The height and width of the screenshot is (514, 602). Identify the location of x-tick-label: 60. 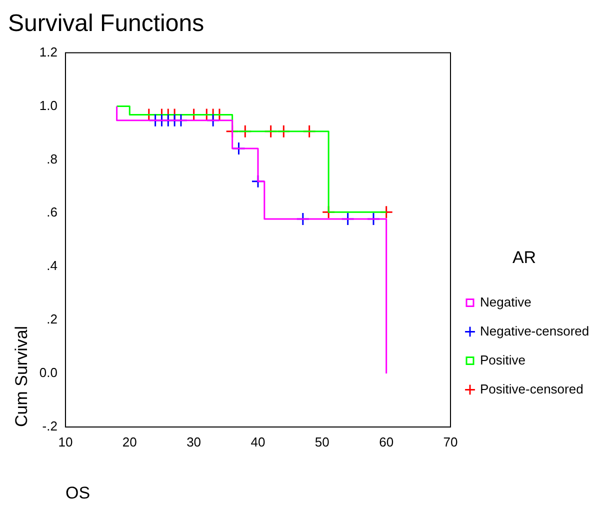
(386, 442).